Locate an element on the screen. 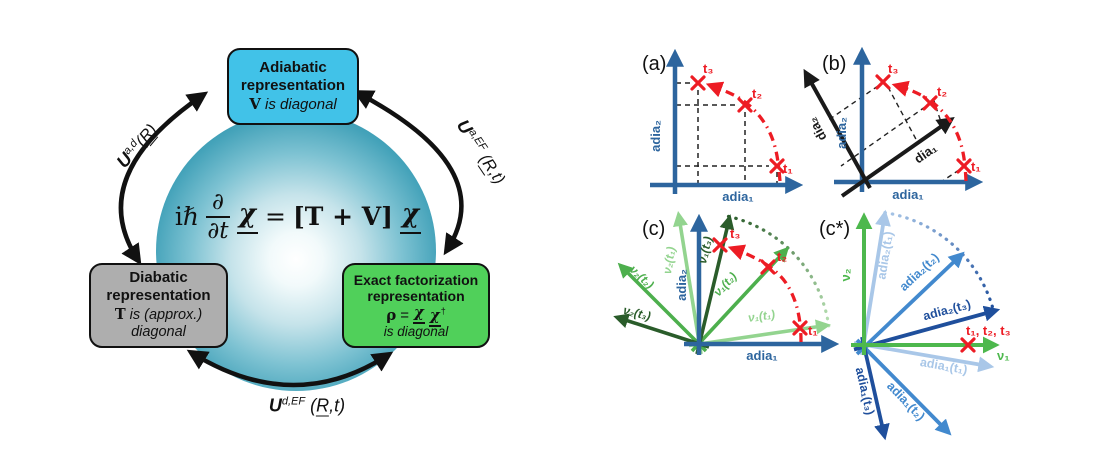  panel-b-dia1-axis is located at coordinates (897, 157).